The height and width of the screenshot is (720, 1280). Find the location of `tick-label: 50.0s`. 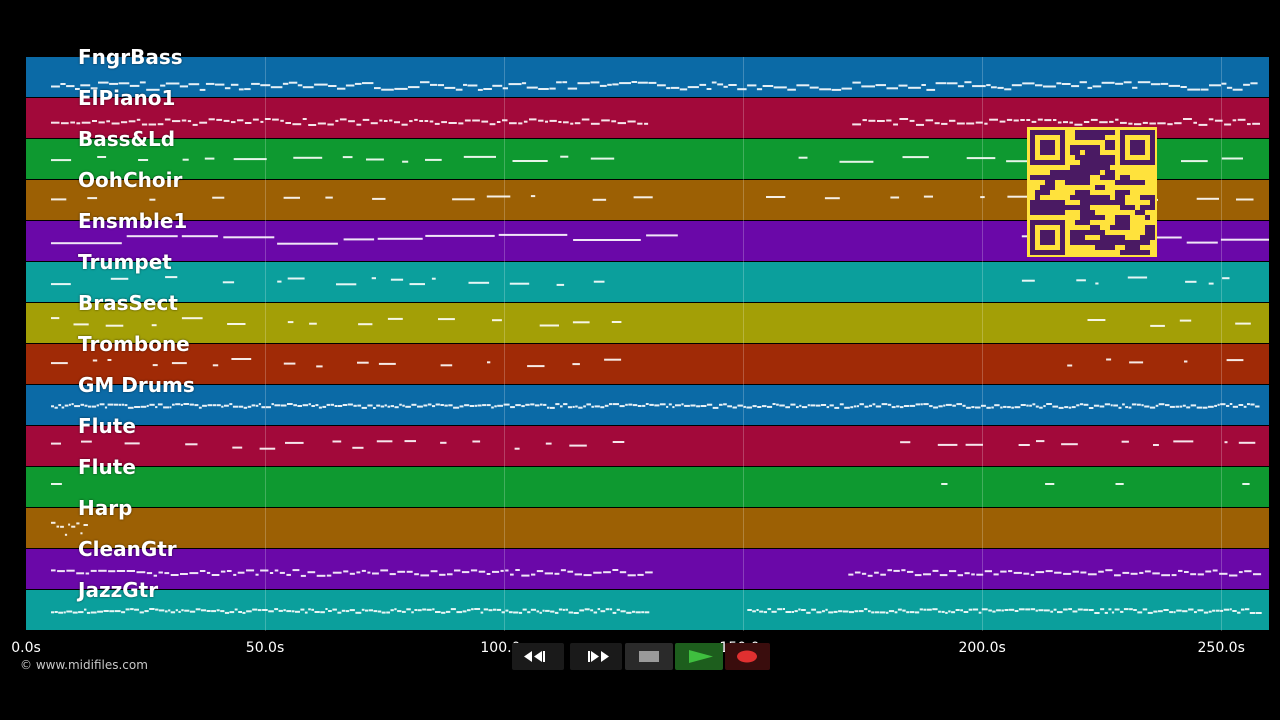

tick-label: 50.0s is located at coordinates (265, 648).